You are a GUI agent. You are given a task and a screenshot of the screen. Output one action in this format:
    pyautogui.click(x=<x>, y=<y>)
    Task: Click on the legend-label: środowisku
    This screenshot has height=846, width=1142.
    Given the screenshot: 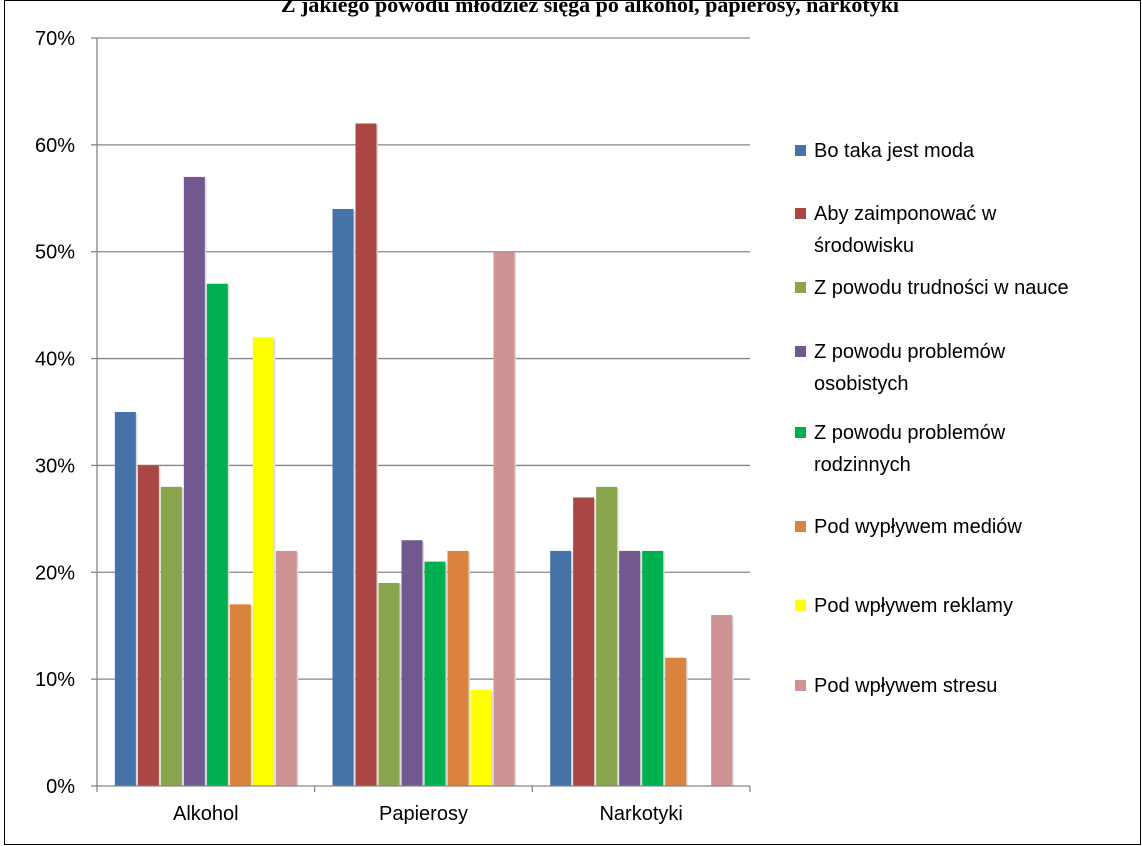 What is the action you would take?
    pyautogui.click(x=864, y=246)
    